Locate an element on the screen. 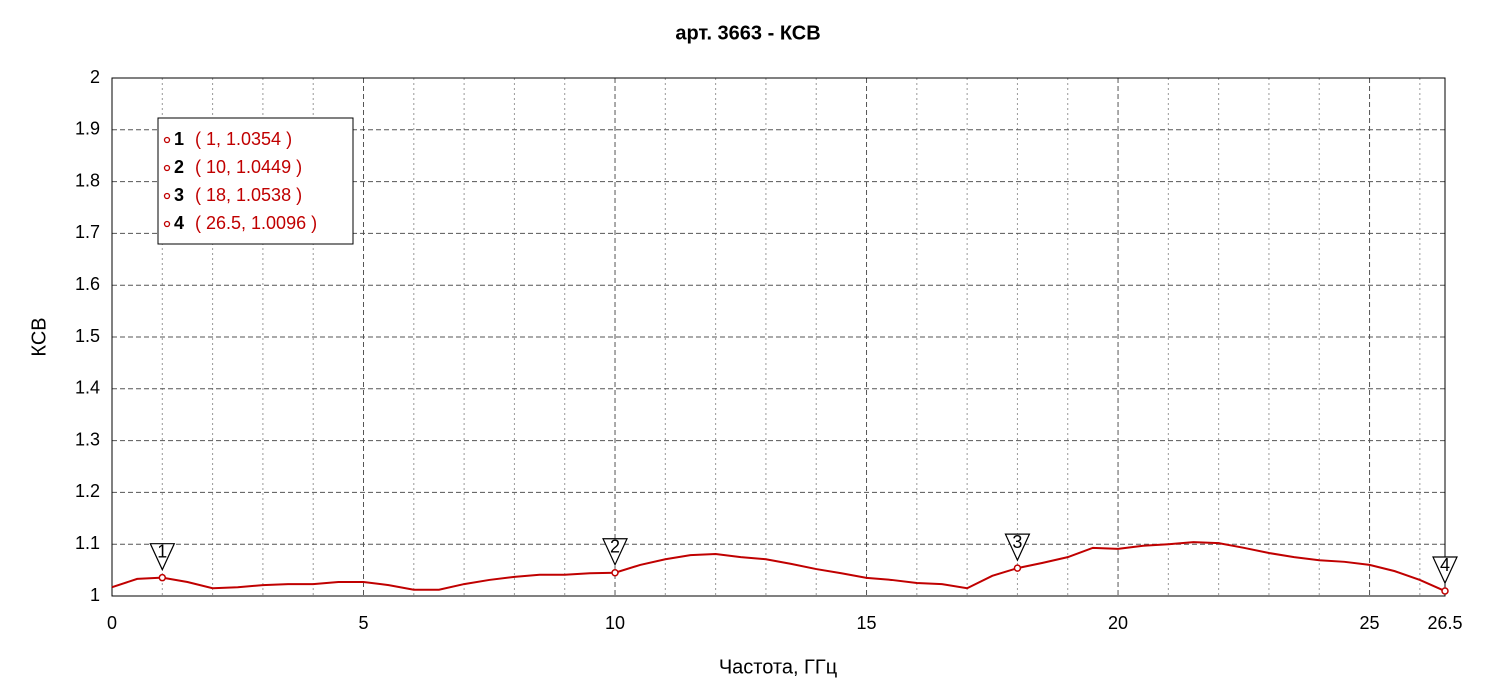 The width and height of the screenshot is (1500, 700). y-tick-label: 1.5 is located at coordinates (87, 336).